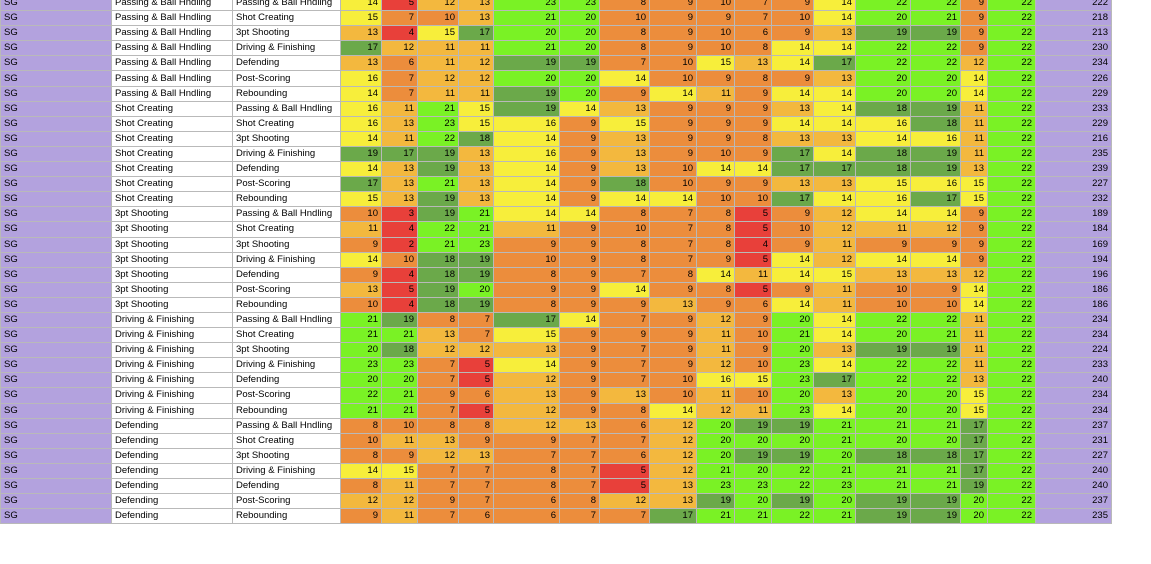 The height and width of the screenshot is (564, 1151). Describe the element at coordinates (286, 320) in the screenshot. I see `build-secondary-cell: Passing & Ball Hndling` at that location.